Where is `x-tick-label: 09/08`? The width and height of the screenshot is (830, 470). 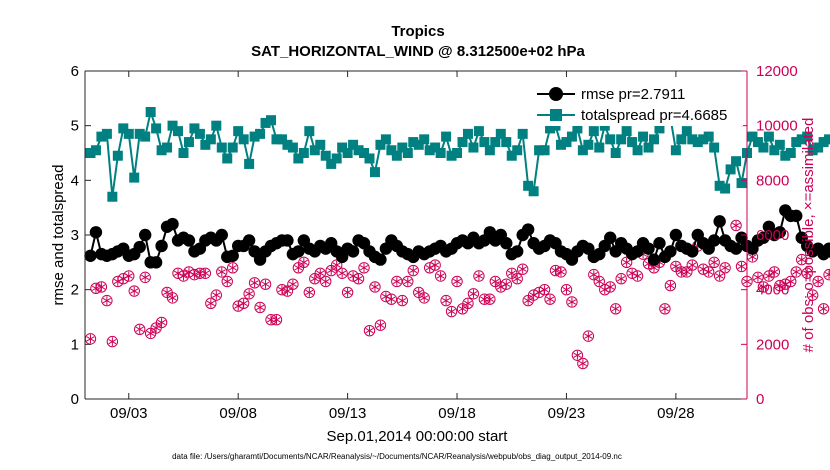
x-tick-label: 09/08 is located at coordinates (238, 413).